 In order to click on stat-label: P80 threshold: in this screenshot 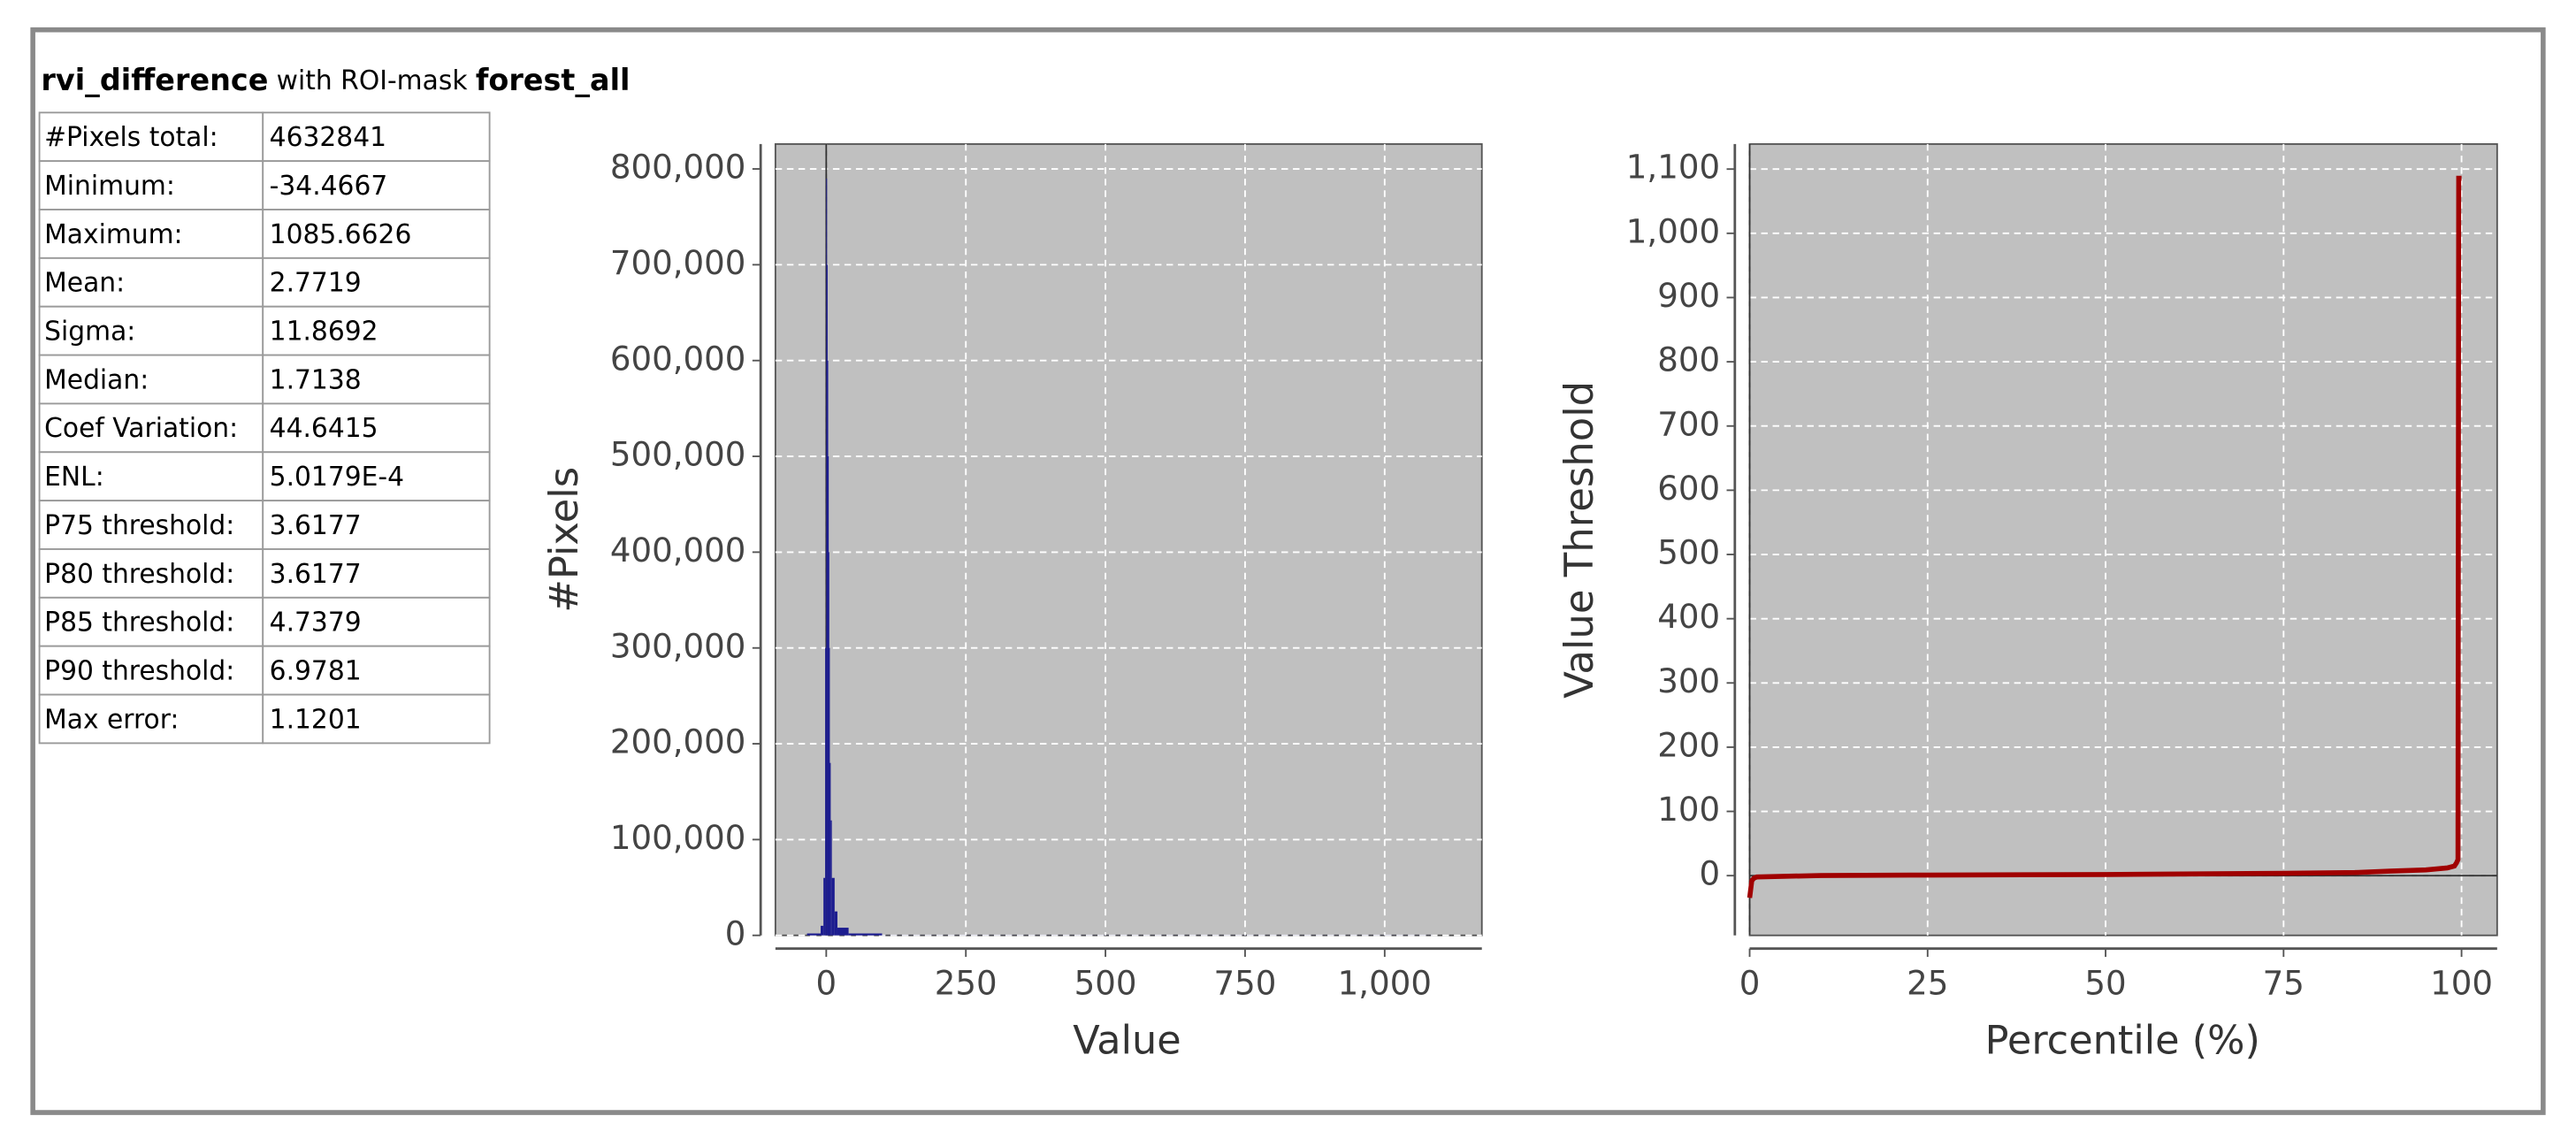, I will do `click(139, 574)`.